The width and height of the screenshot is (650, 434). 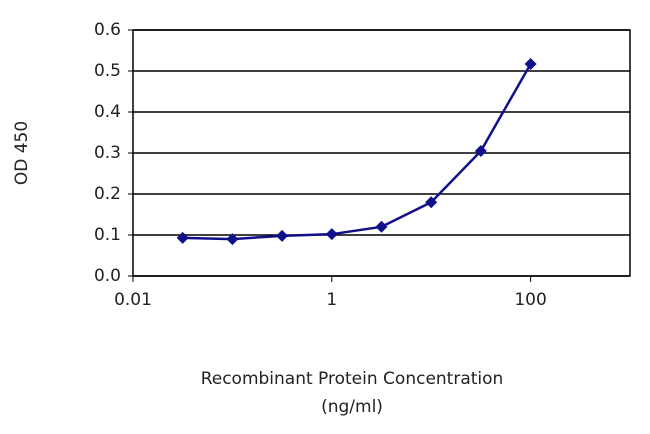 What do you see at coordinates (107, 235) in the screenshot?
I see `y-tick-label: 0.1` at bounding box center [107, 235].